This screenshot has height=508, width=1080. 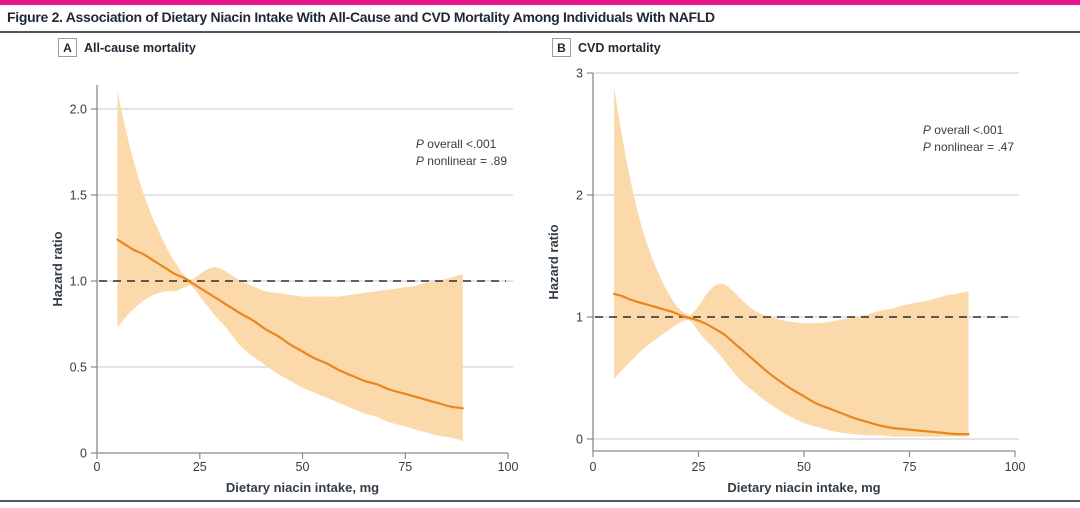 I want to click on p-values-annotation-b: P overall <.001 P nonlinear = .47, so click(x=968, y=139).